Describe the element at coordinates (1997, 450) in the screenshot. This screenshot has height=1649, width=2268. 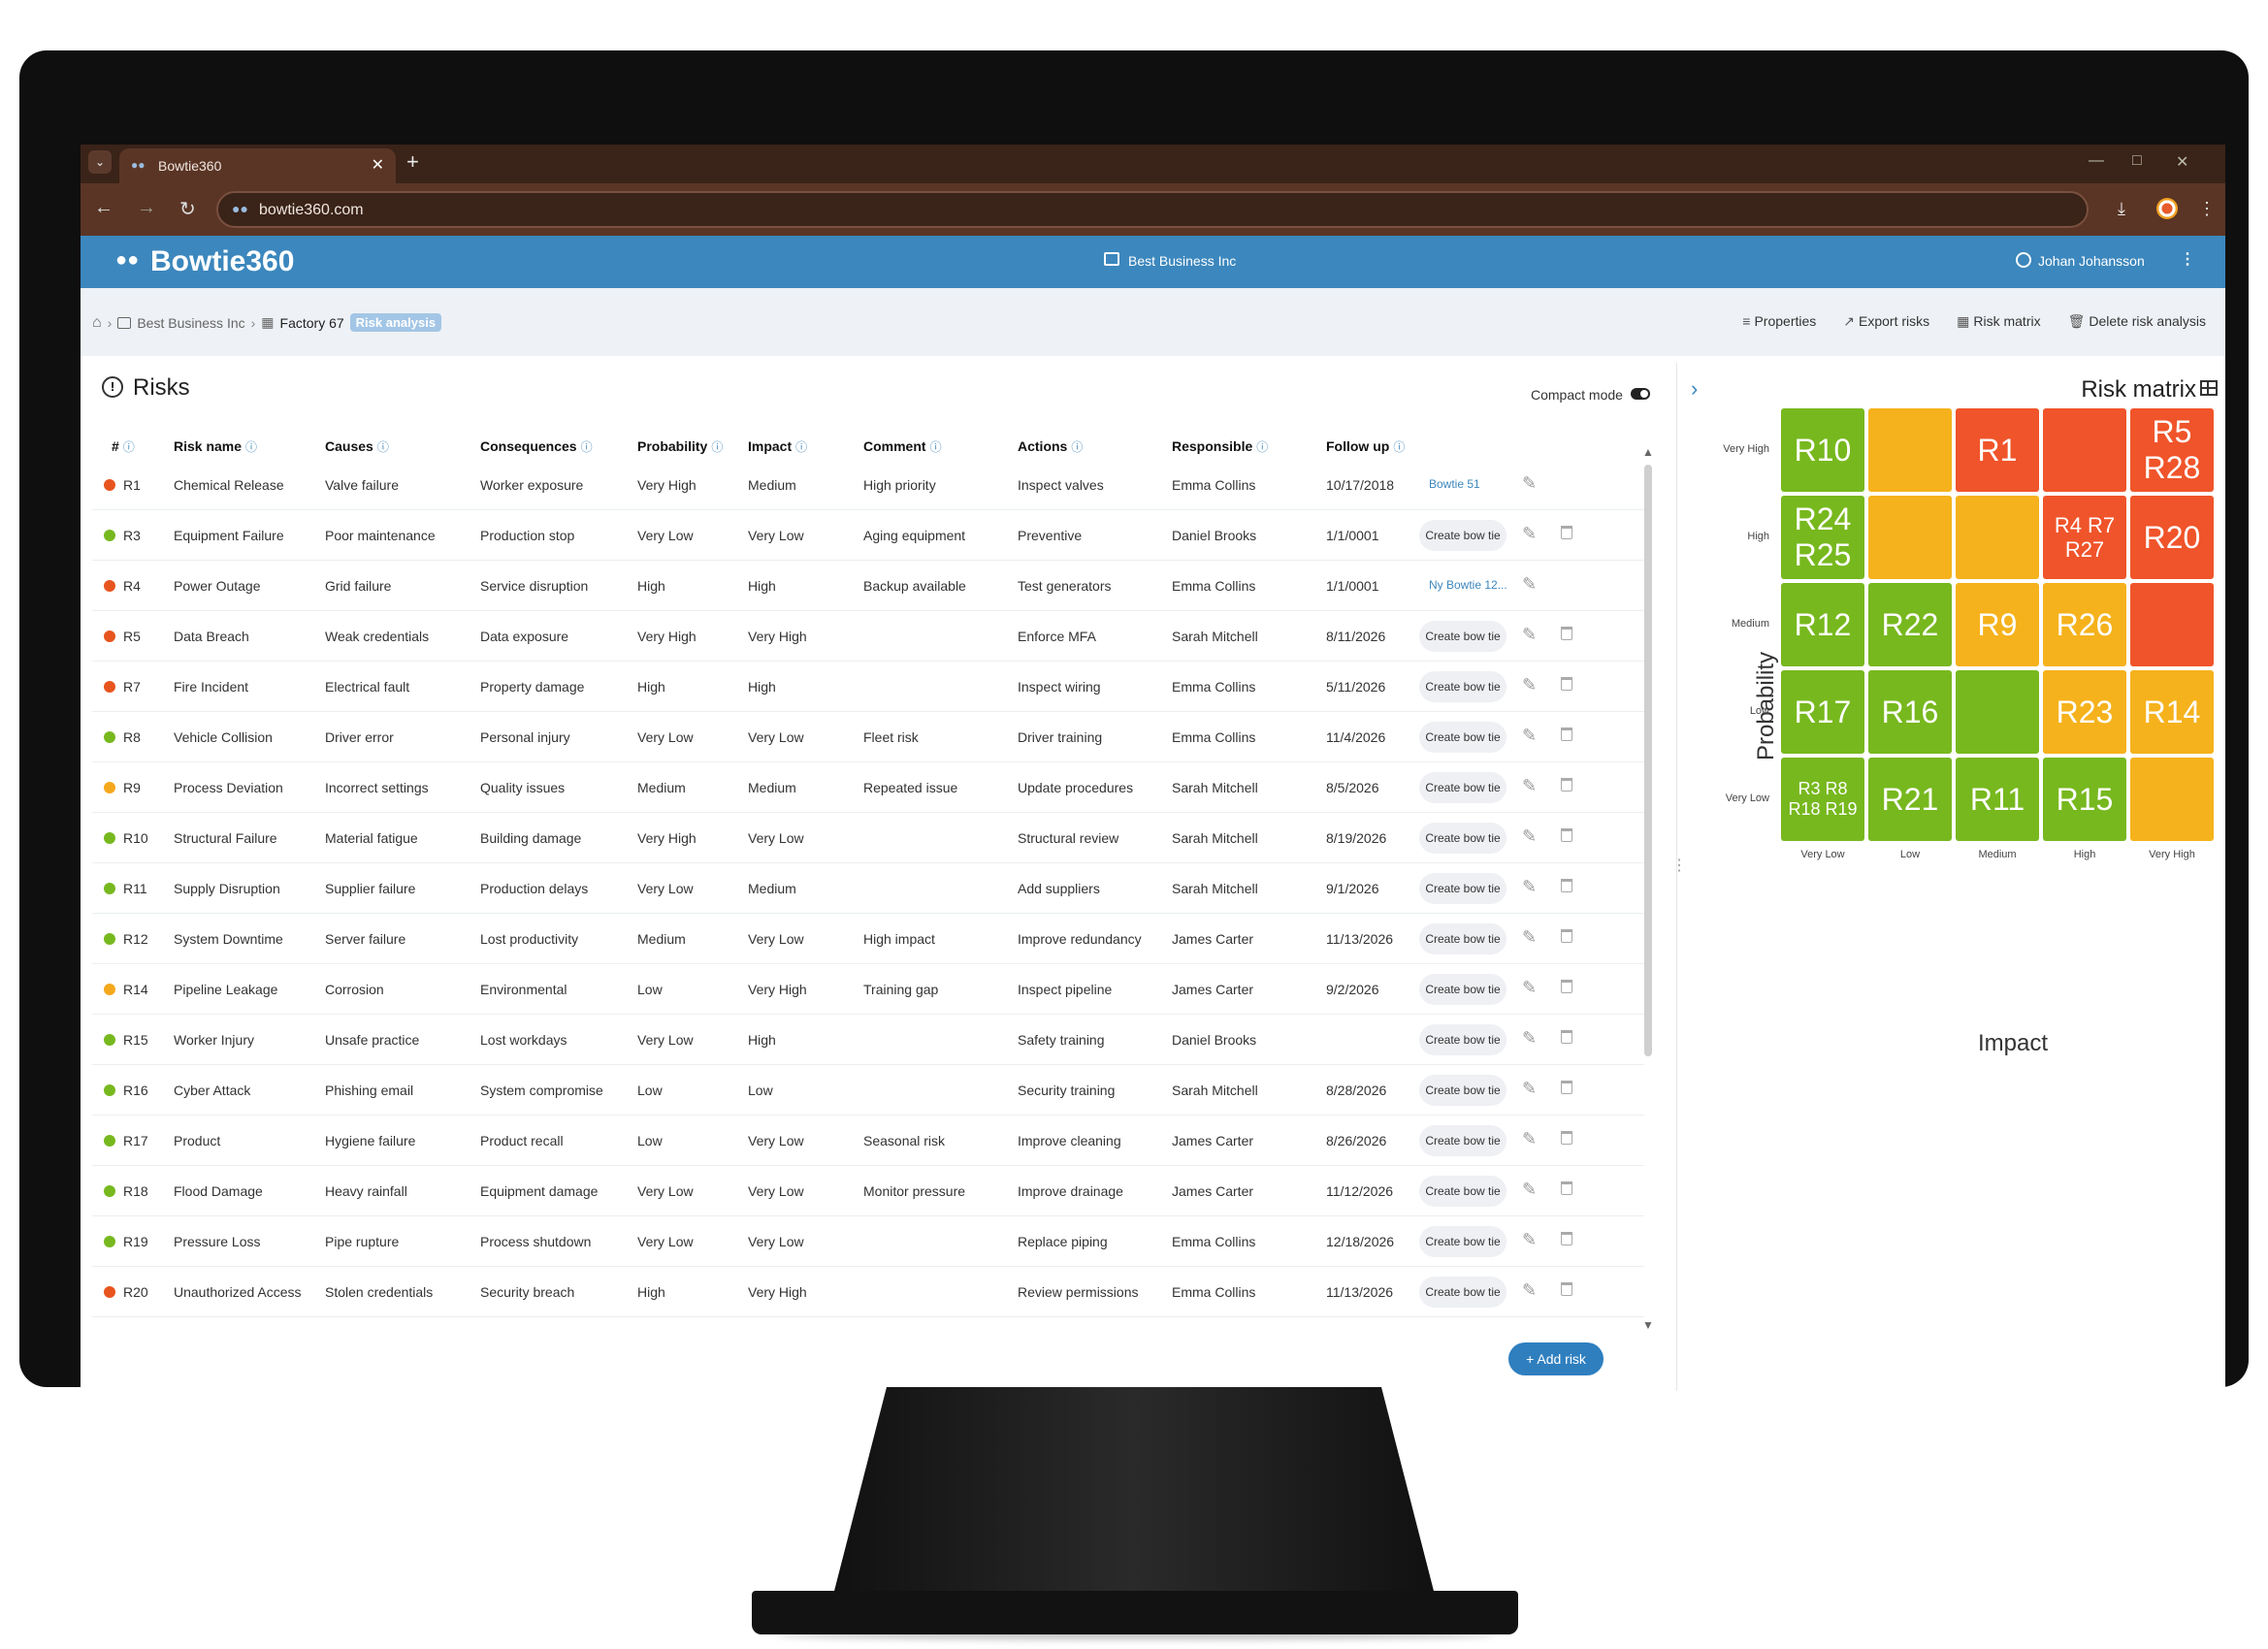
I see `matrix-cell: R1` at that location.